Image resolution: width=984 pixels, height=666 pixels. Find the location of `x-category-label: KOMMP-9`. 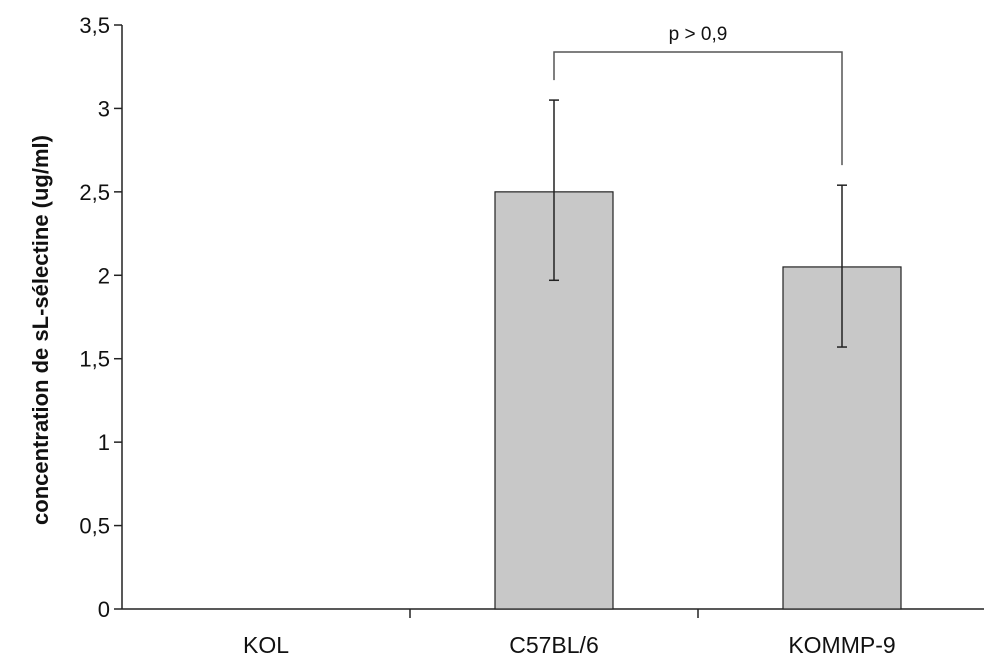

x-category-label: KOMMP-9 is located at coordinates (841, 645).